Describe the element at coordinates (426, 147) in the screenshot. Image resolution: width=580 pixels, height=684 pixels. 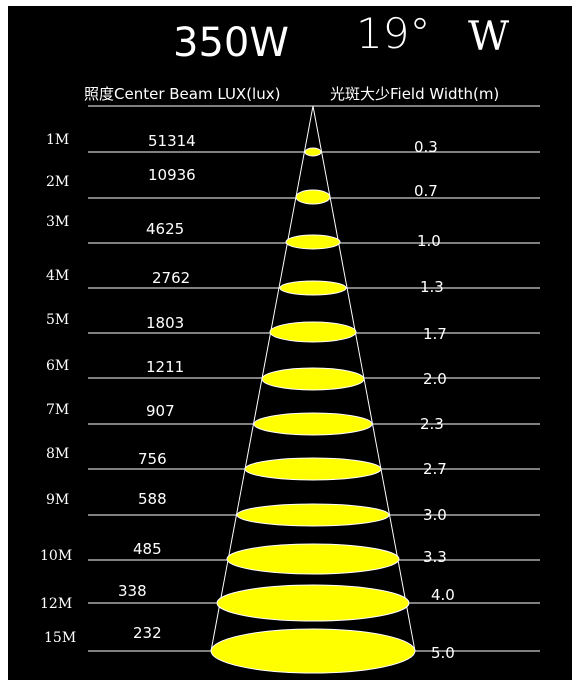
I see `field-width-value: 0.3` at that location.